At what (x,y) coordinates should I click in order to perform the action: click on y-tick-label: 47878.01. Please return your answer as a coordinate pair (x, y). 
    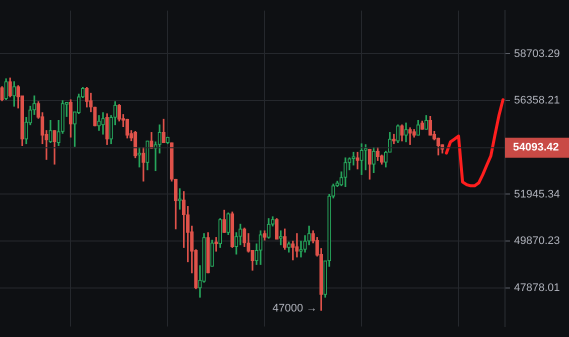
    Looking at the image, I should click on (537, 288).